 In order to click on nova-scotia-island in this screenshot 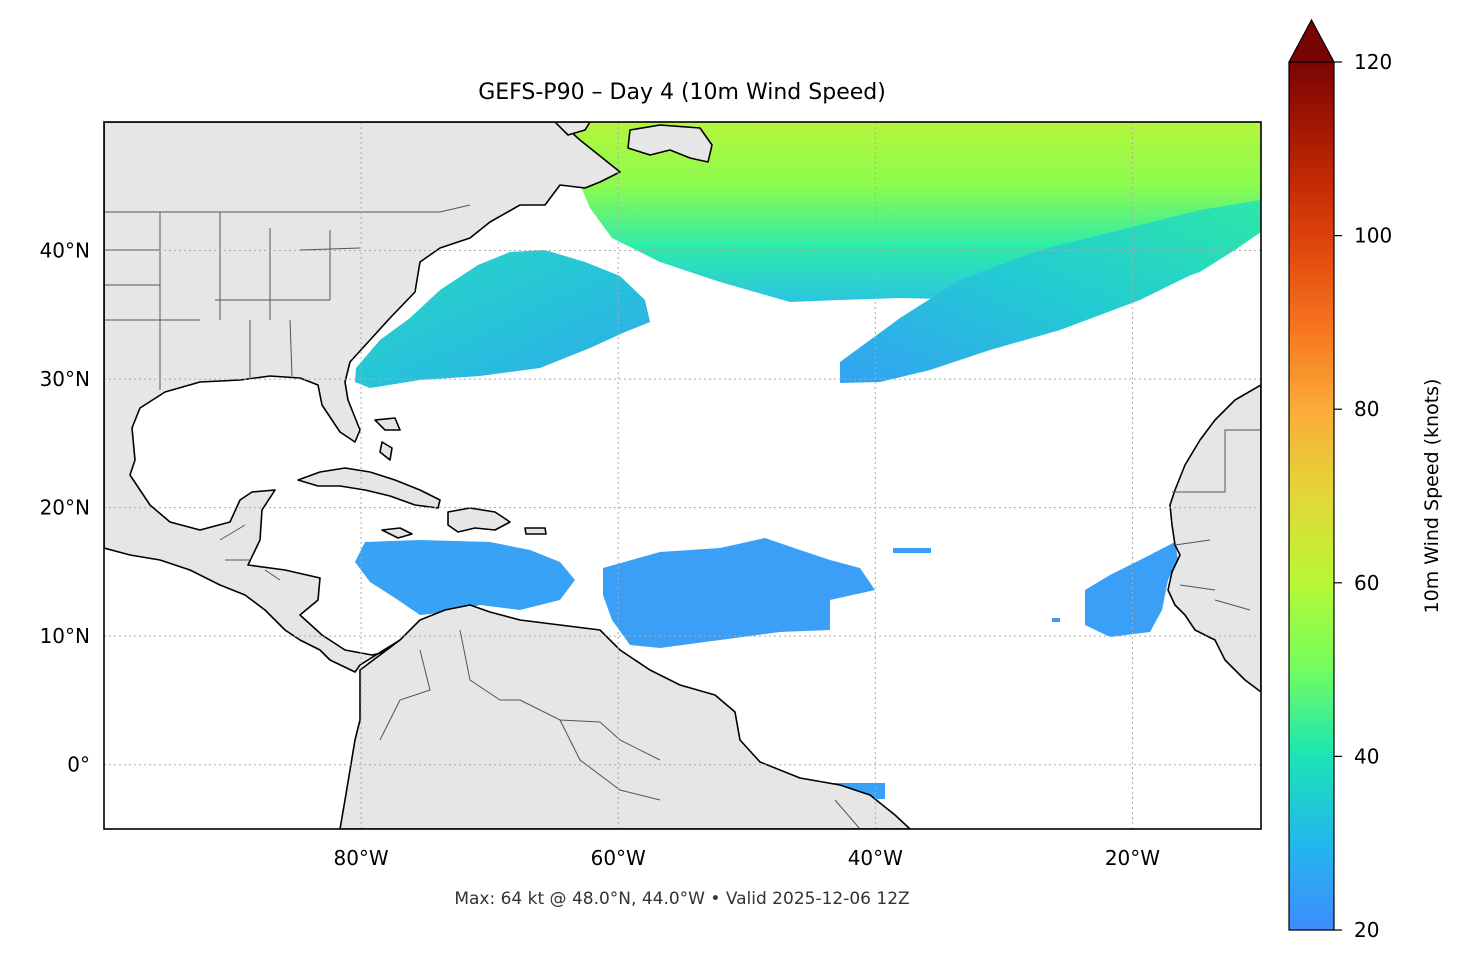, I will do `click(572, 129)`.